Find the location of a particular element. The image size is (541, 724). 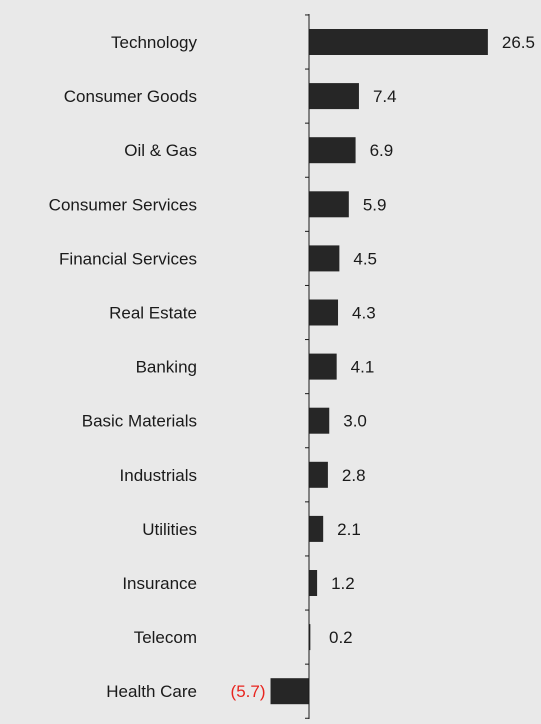

axis-layer is located at coordinates (307, 366).